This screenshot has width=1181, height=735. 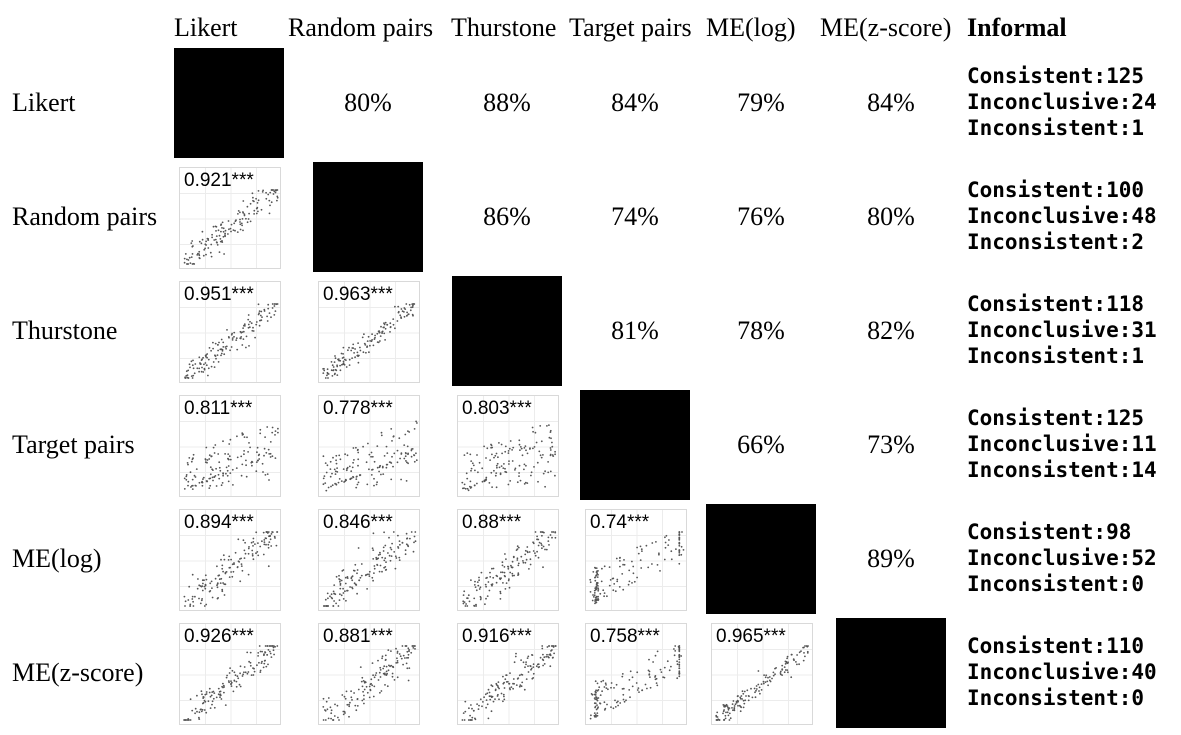 I want to click on agreement-percent: 76%, so click(x=761, y=216).